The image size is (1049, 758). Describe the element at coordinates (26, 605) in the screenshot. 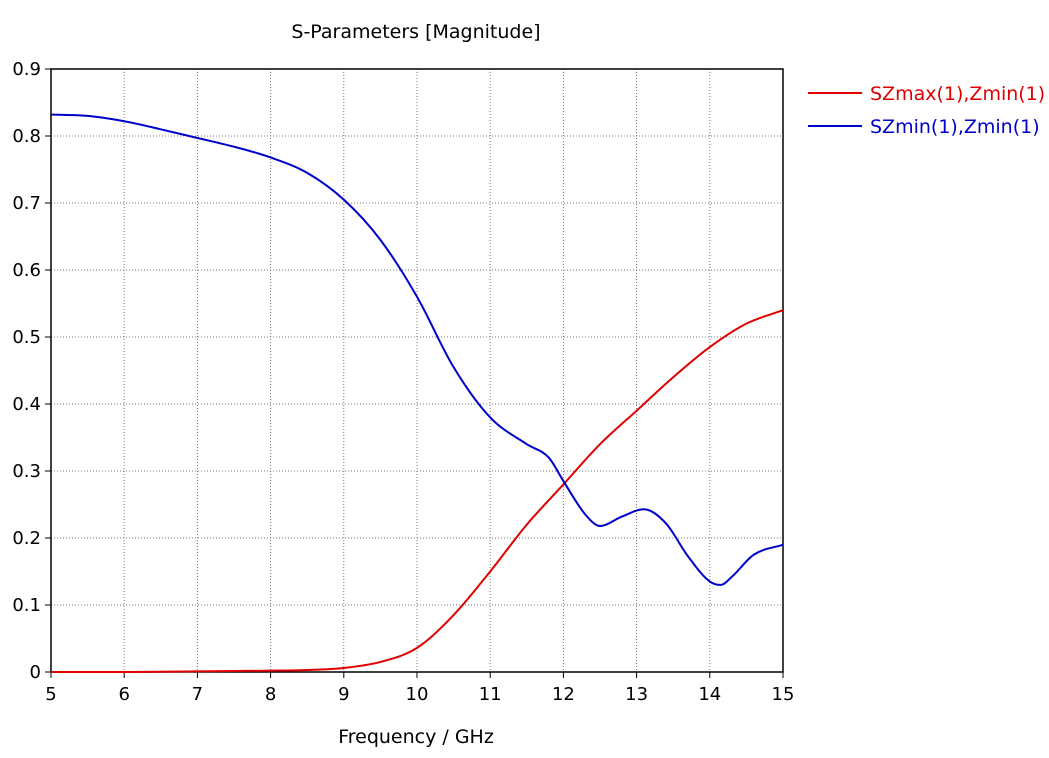

I see `y-tick-label: 0.1` at that location.